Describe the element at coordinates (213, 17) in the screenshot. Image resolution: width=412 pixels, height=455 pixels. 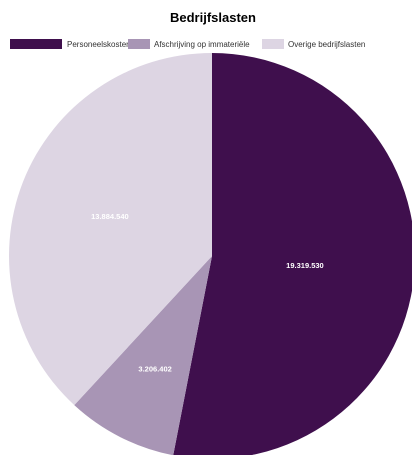
I see `chart-title: Bedrijfslasten` at that location.